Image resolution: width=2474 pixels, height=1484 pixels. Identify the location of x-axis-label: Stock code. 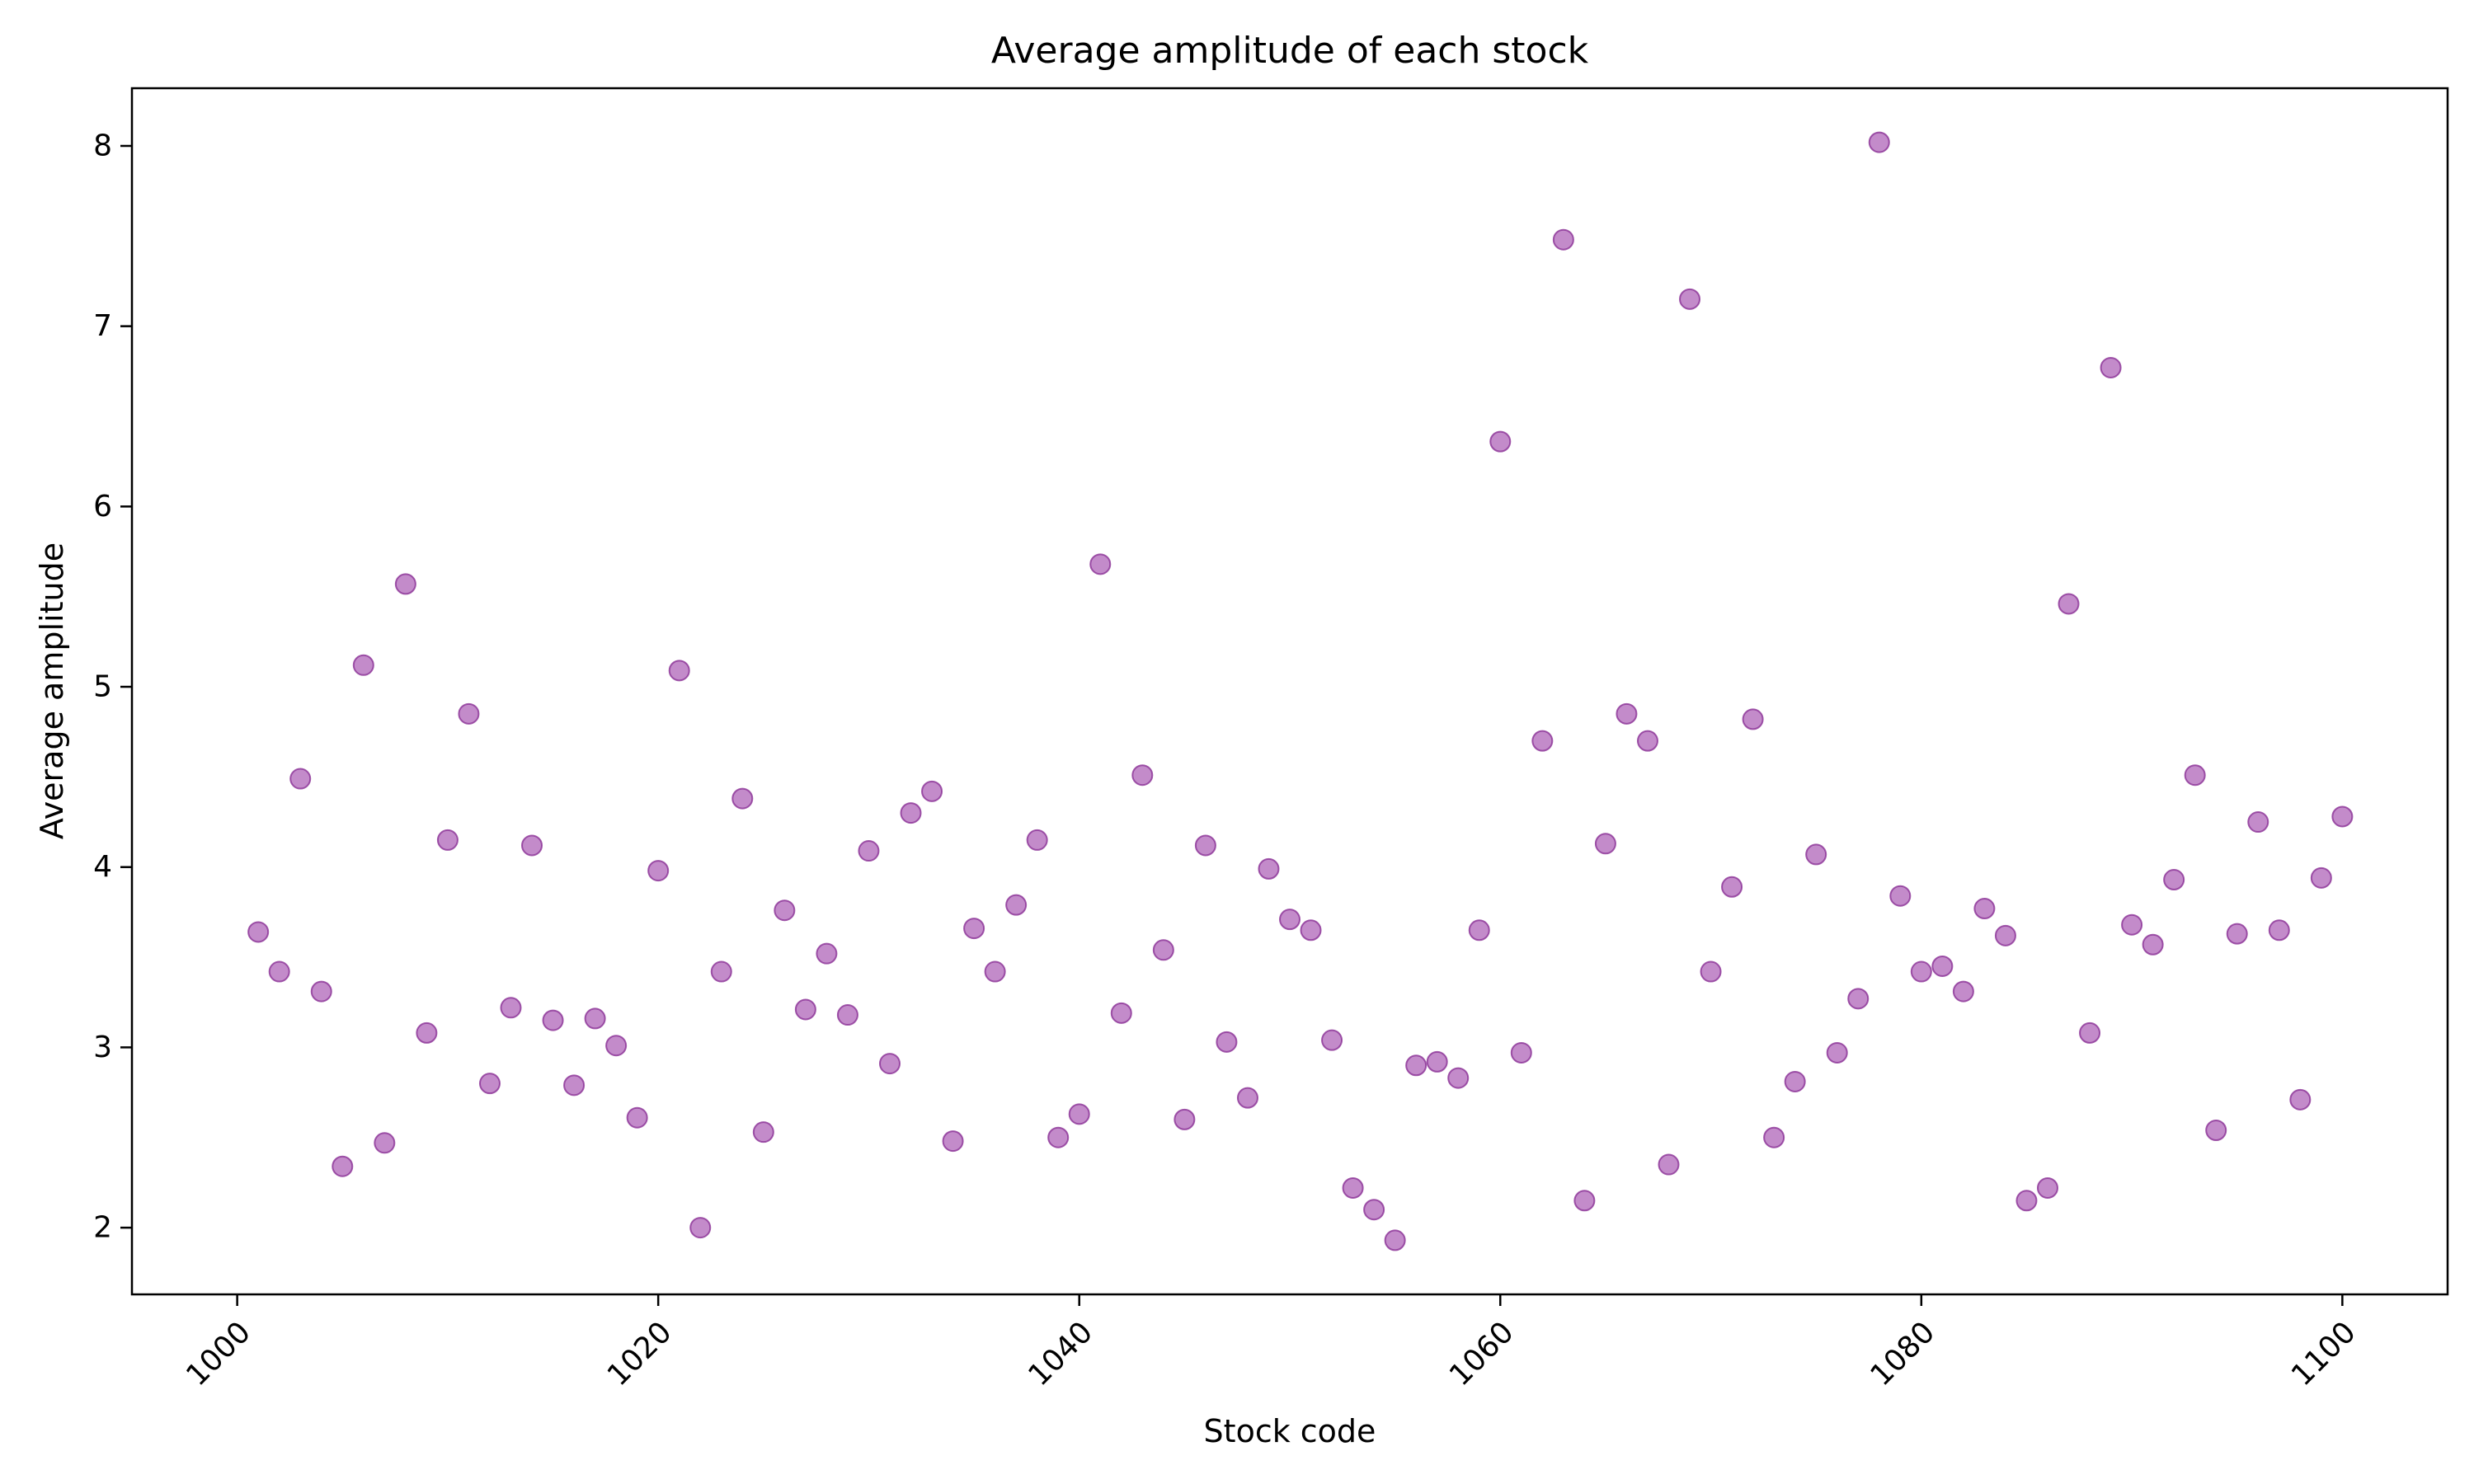
(1290, 1431).